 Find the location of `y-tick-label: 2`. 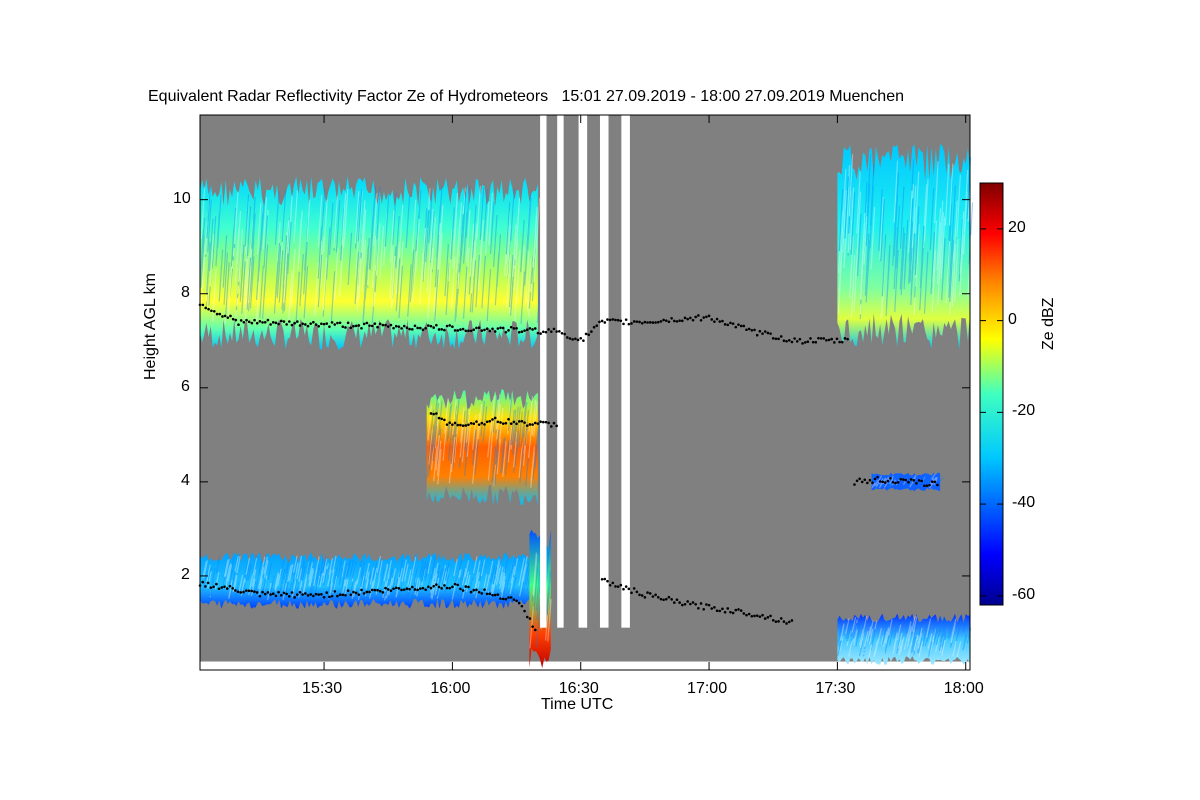

y-tick-label: 2 is located at coordinates (185, 574).